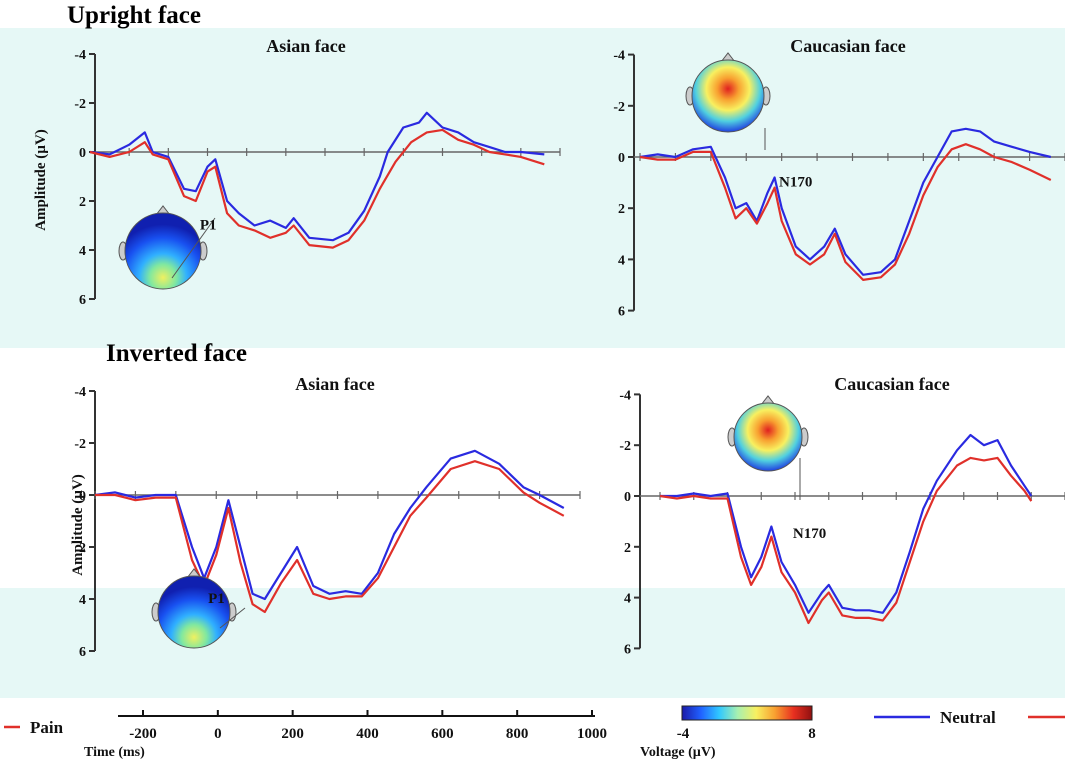  I want to click on time-tick-label: 600, so click(442, 734).